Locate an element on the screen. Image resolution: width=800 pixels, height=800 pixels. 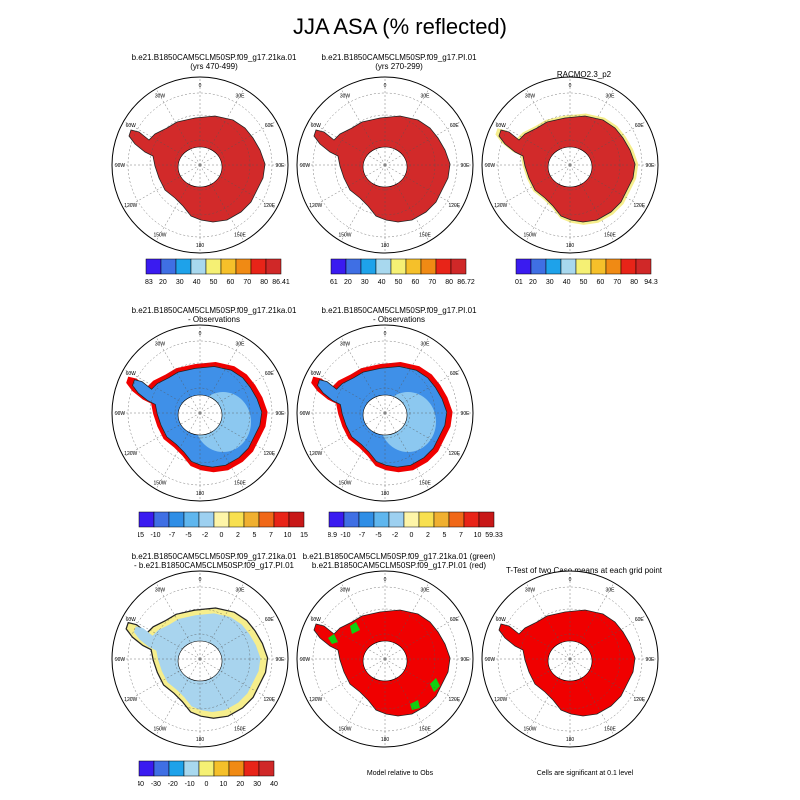
polar-map-model1: 0 30E 60E 90E 120E 150E 180 150W 120W 90W 60W 30W is located at coordinates (200, 165).